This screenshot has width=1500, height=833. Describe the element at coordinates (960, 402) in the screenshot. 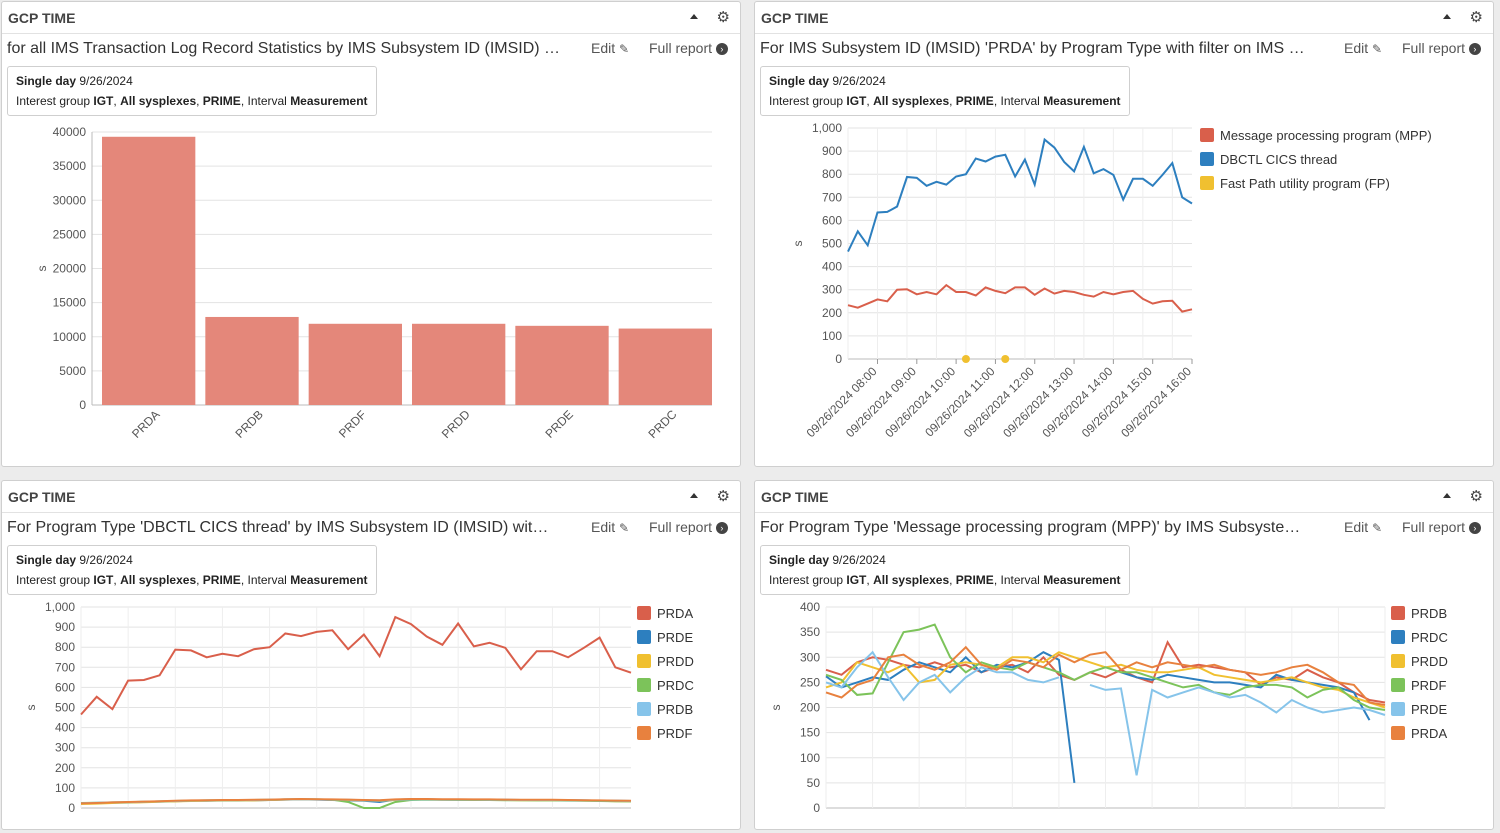

I see `x-tick-label: 09/26/2024 11:00` at that location.